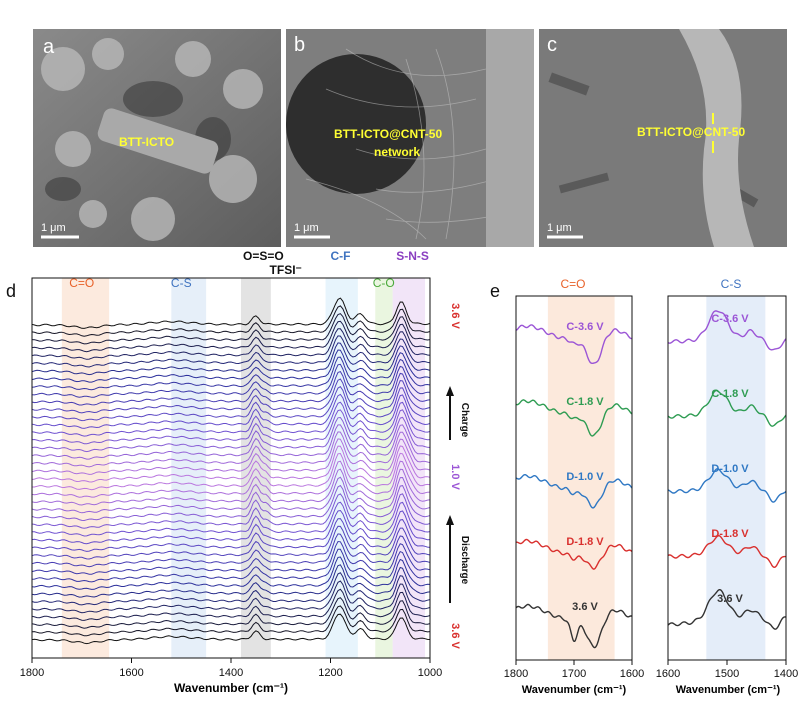 Image resolution: width=803 pixels, height=701 pixels. What do you see at coordinates (455, 316) in the screenshot?
I see `top-voltage-label: 3.6 V` at bounding box center [455, 316].